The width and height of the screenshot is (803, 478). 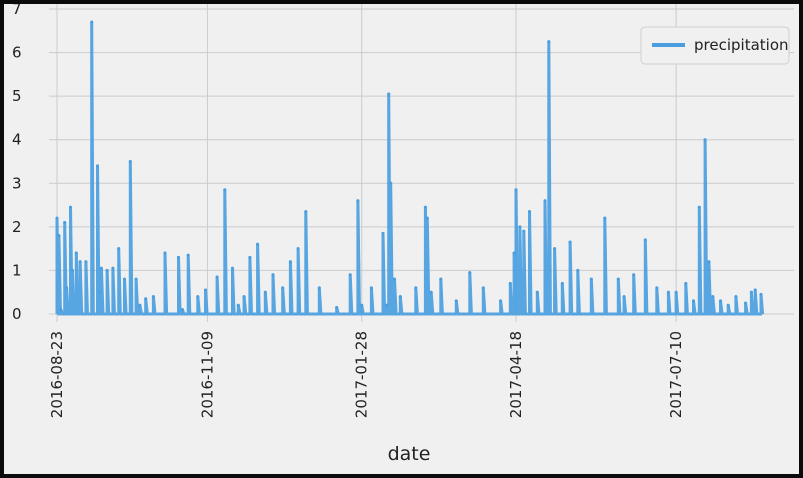 What do you see at coordinates (17, 163) in the screenshot?
I see `y-axis-ticks: 0 1 2 3 4 5 6 7` at bounding box center [17, 163].